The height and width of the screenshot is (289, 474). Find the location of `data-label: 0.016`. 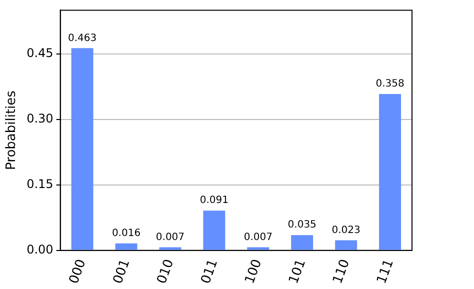

data-label: 0.016 is located at coordinates (126, 233).